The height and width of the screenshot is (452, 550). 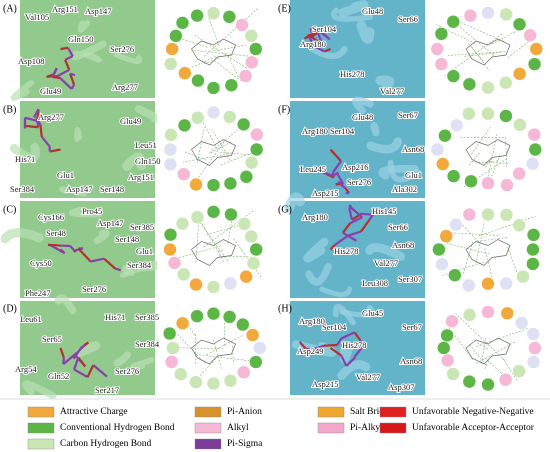 What do you see at coordinates (9, 109) in the screenshot?
I see `panel-label: (B)` at bounding box center [9, 109].